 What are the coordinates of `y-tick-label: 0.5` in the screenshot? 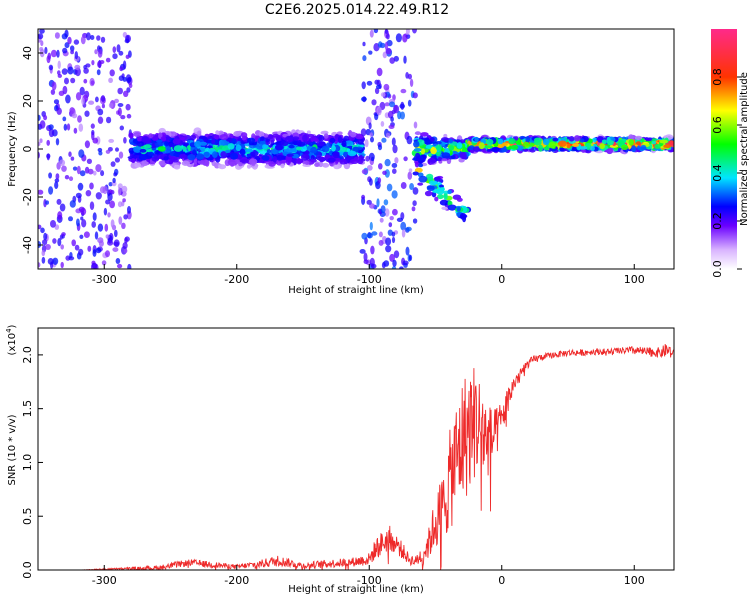 It's located at (27, 516).